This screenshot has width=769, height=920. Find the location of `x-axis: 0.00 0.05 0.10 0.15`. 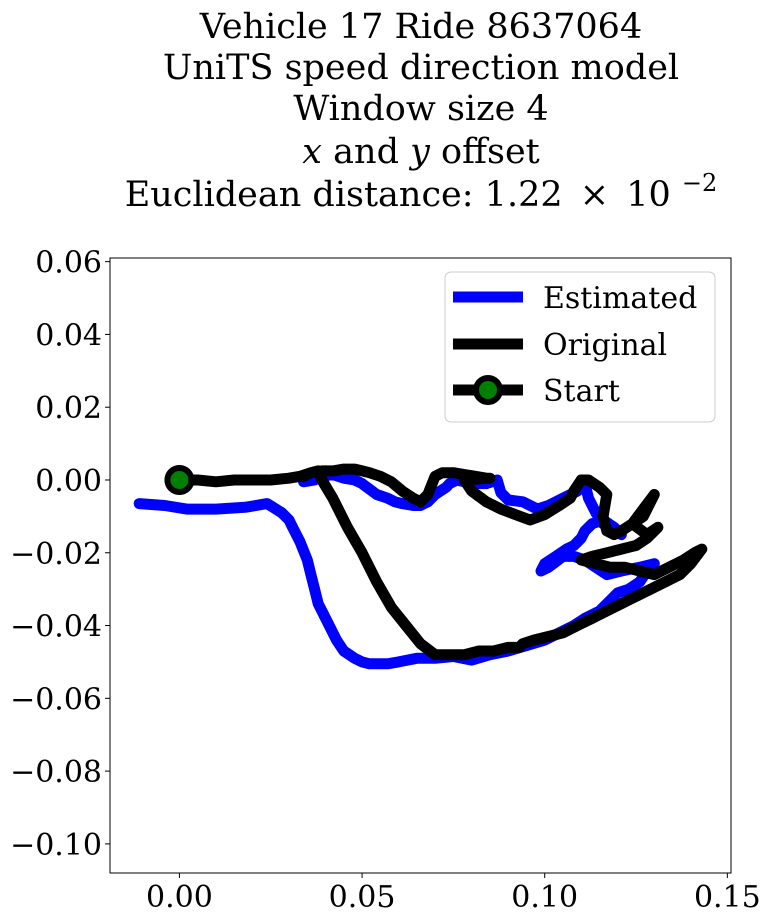

x-axis: 0.00 0.05 0.10 0.15 is located at coordinates (453, 894).